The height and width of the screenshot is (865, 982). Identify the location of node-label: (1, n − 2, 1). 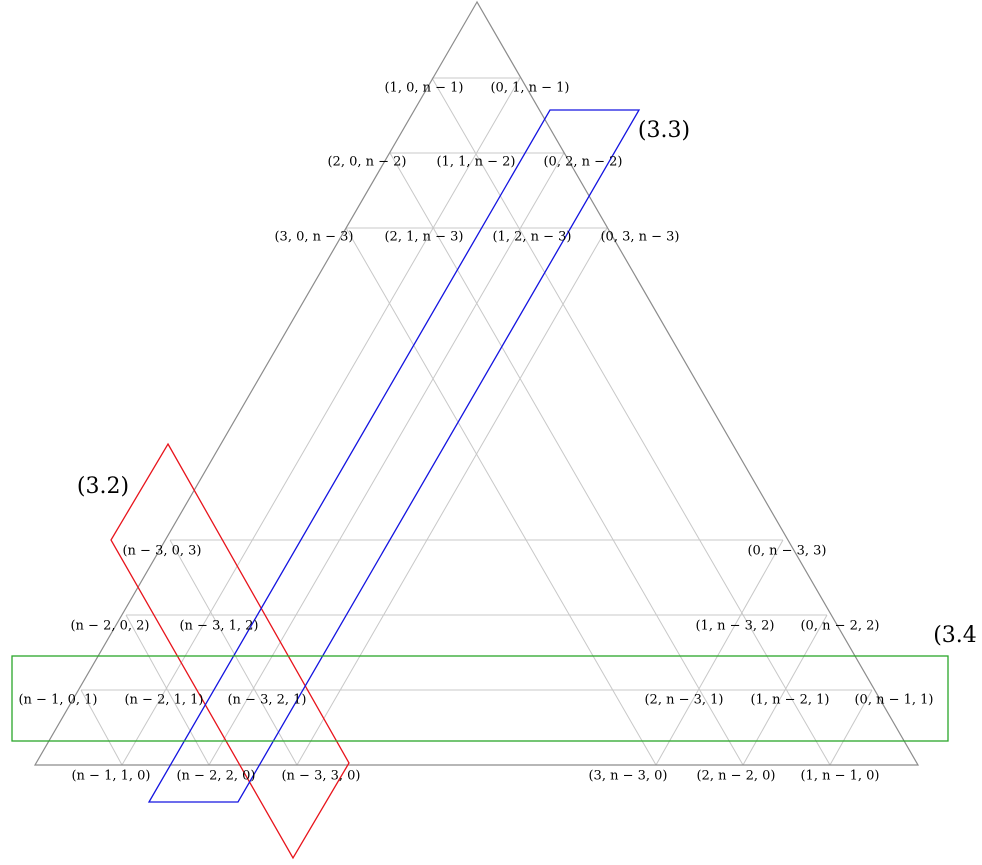
(789, 700).